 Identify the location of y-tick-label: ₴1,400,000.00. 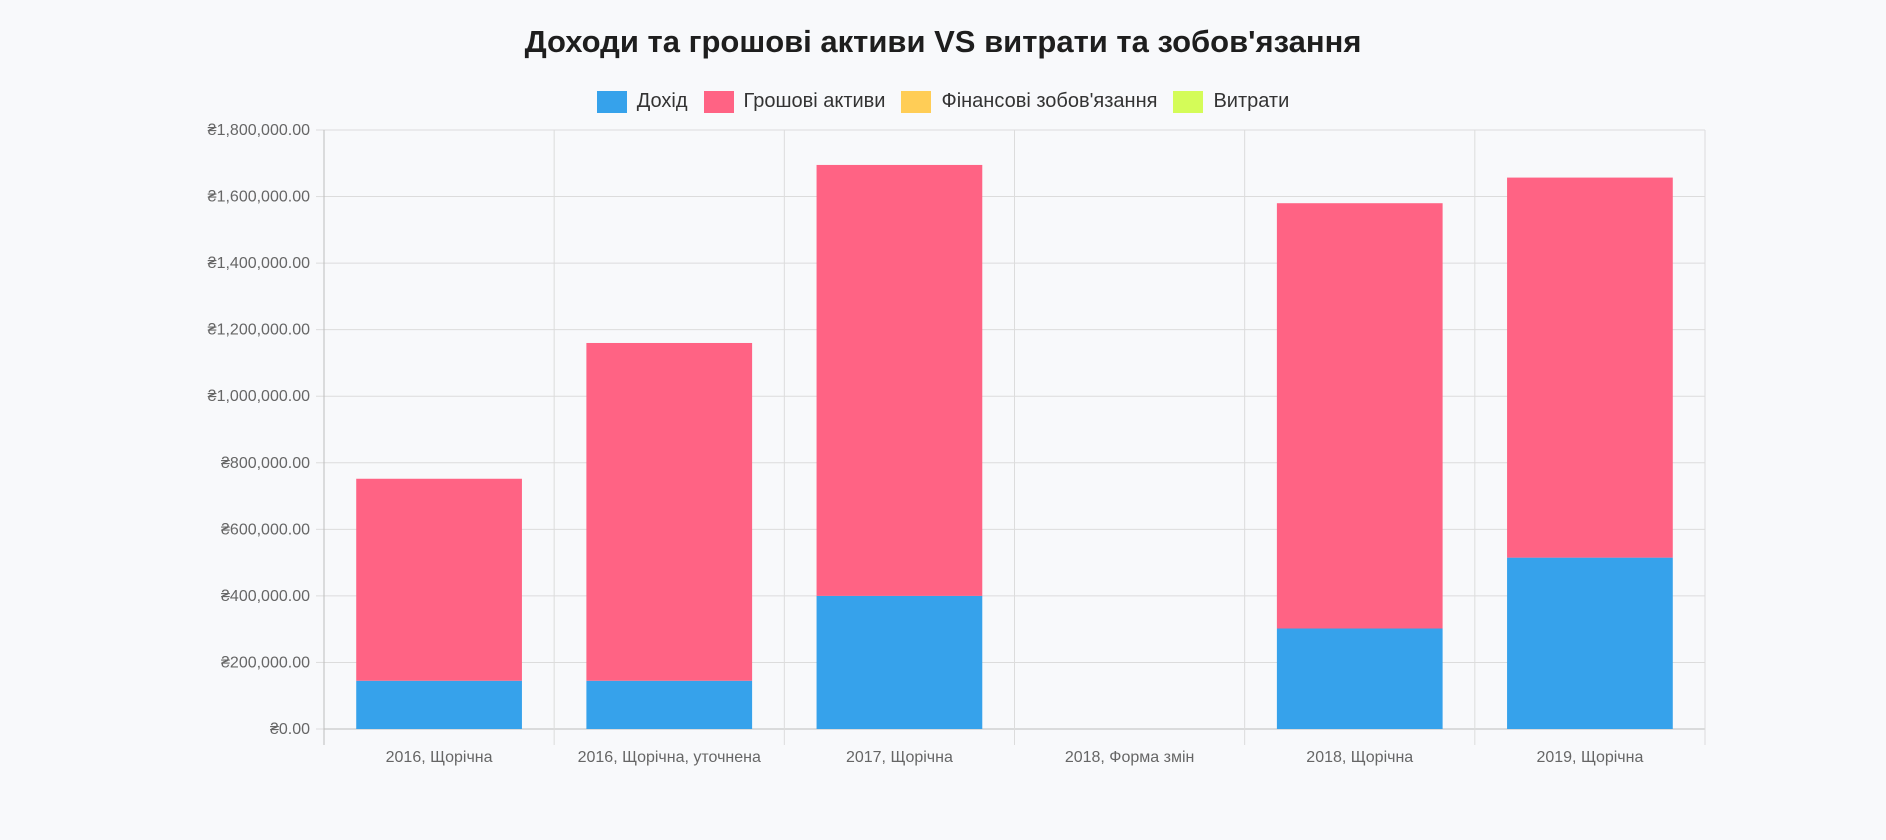
(259, 263).